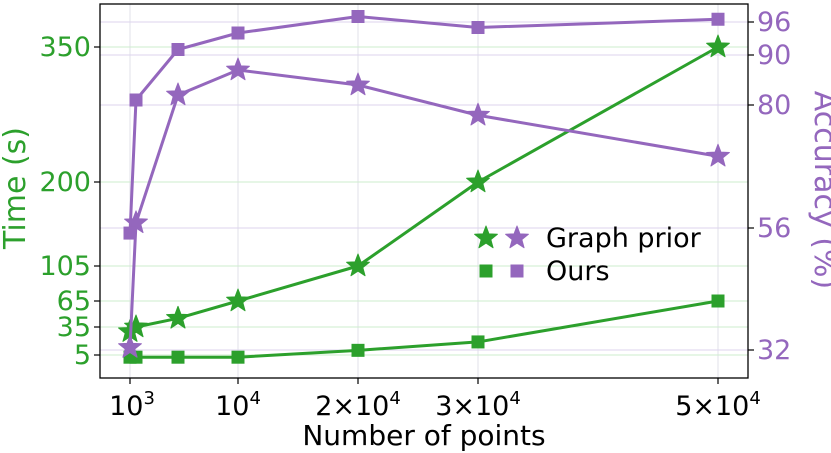  I want to click on left-tick-label: 350, so click(65, 47).